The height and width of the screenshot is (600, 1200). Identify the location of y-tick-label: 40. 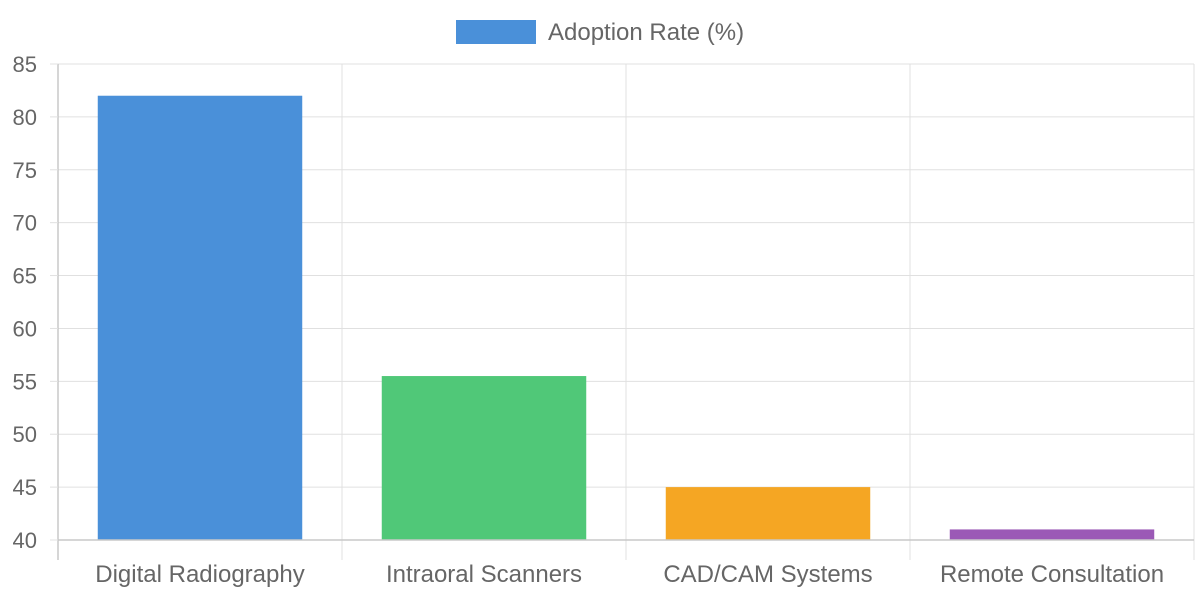
(25, 540).